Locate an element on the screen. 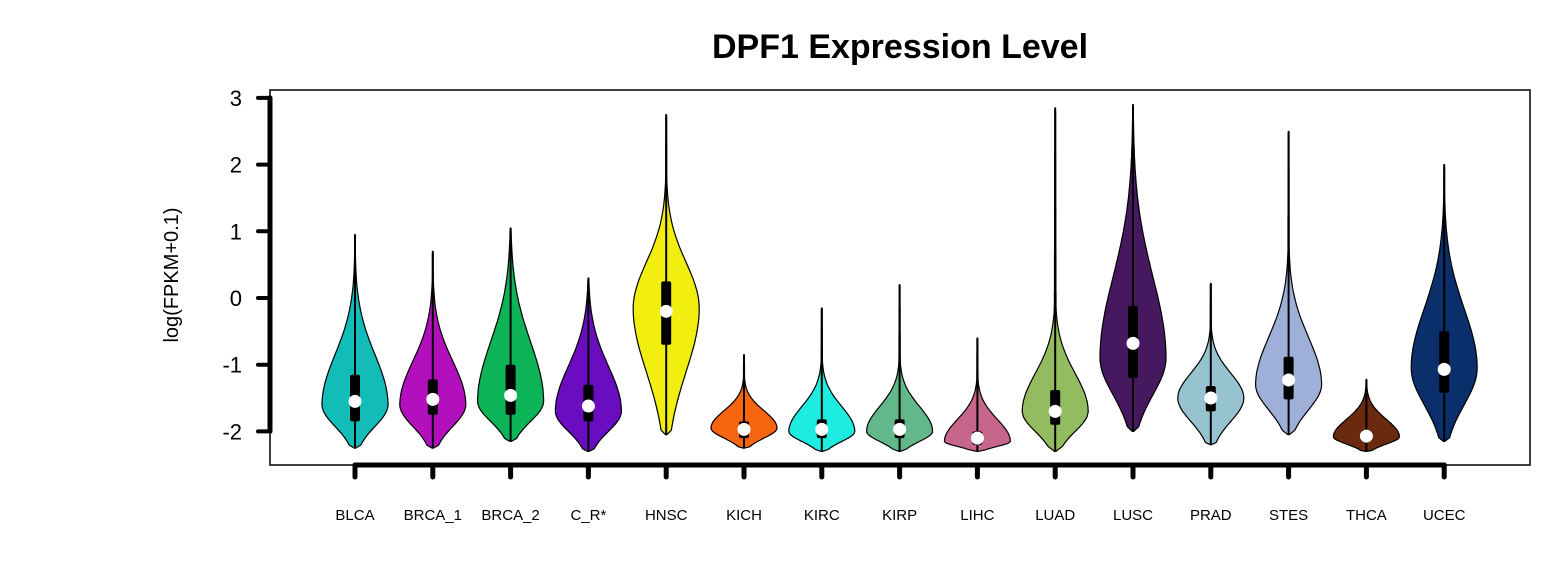  x-tick-label: PRAD is located at coordinates (1211, 515).